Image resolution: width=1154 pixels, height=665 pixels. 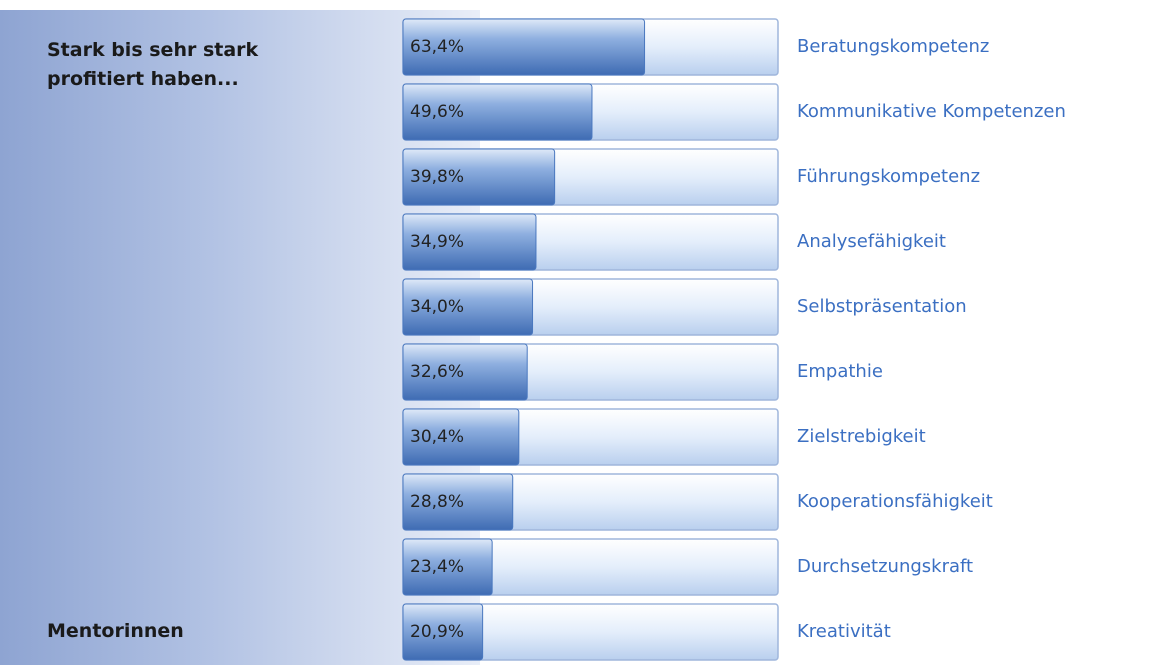 I want to click on category-label: Selbstpräsentation, so click(x=882, y=306).